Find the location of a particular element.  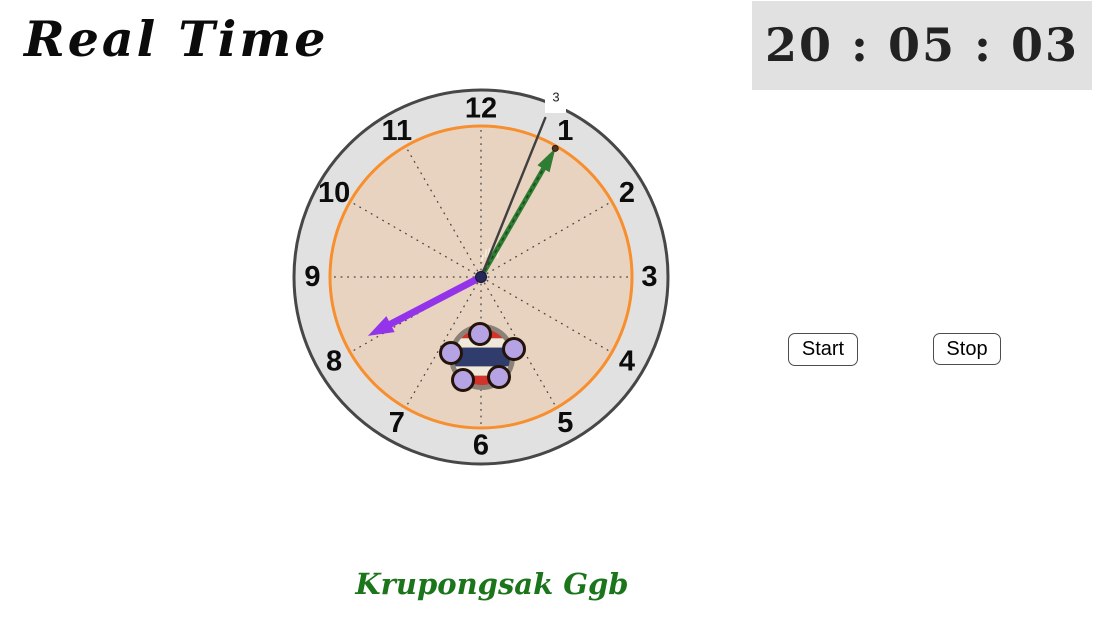

minute-hand-dash is located at coordinates (513, 220).